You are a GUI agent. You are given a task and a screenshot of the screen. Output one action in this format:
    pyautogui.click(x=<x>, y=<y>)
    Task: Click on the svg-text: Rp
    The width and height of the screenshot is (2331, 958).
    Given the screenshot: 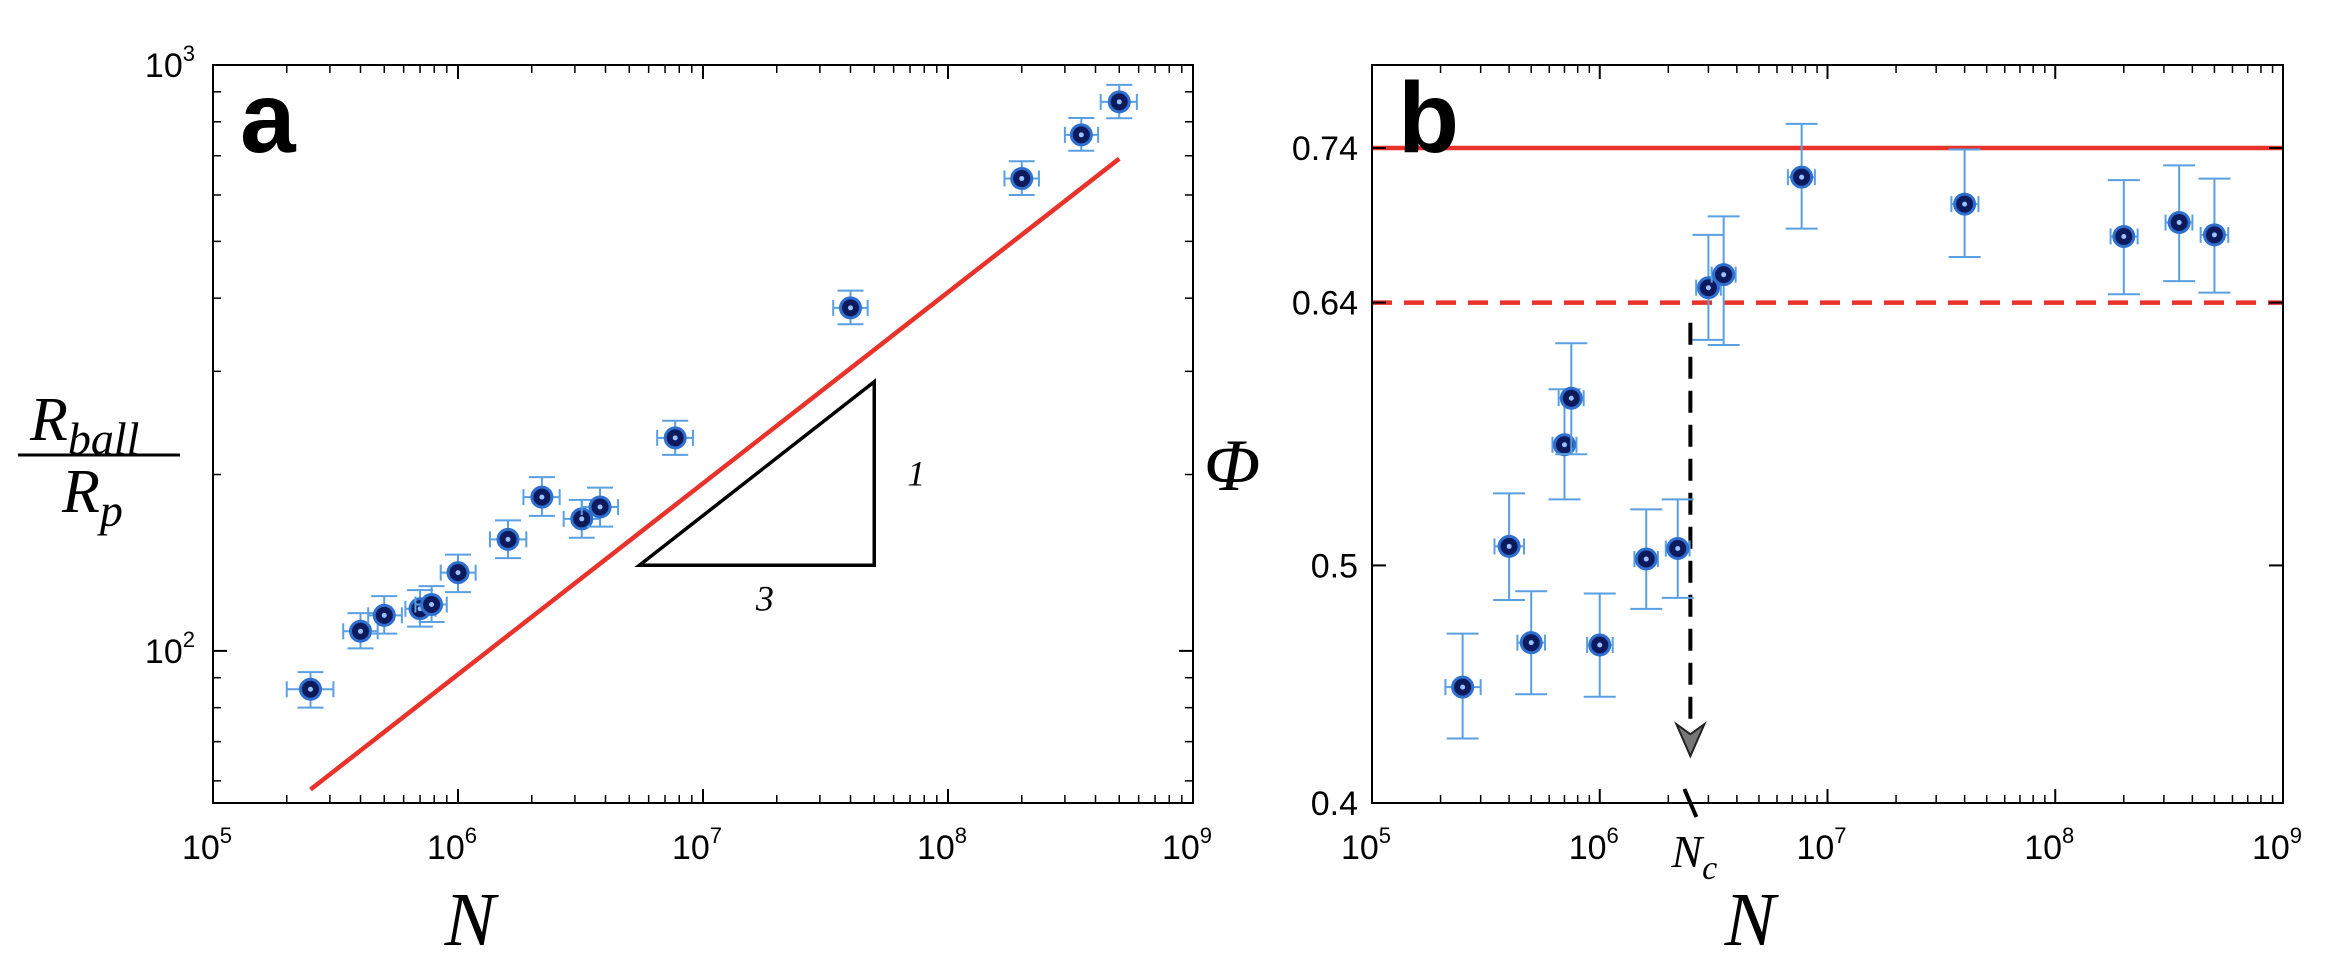 What is the action you would take?
    pyautogui.click(x=92, y=497)
    